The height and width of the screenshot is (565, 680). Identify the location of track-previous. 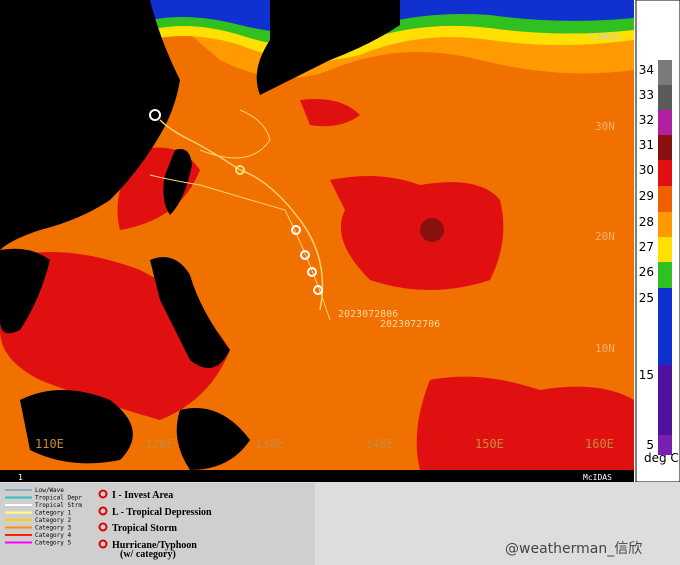
(240, 247).